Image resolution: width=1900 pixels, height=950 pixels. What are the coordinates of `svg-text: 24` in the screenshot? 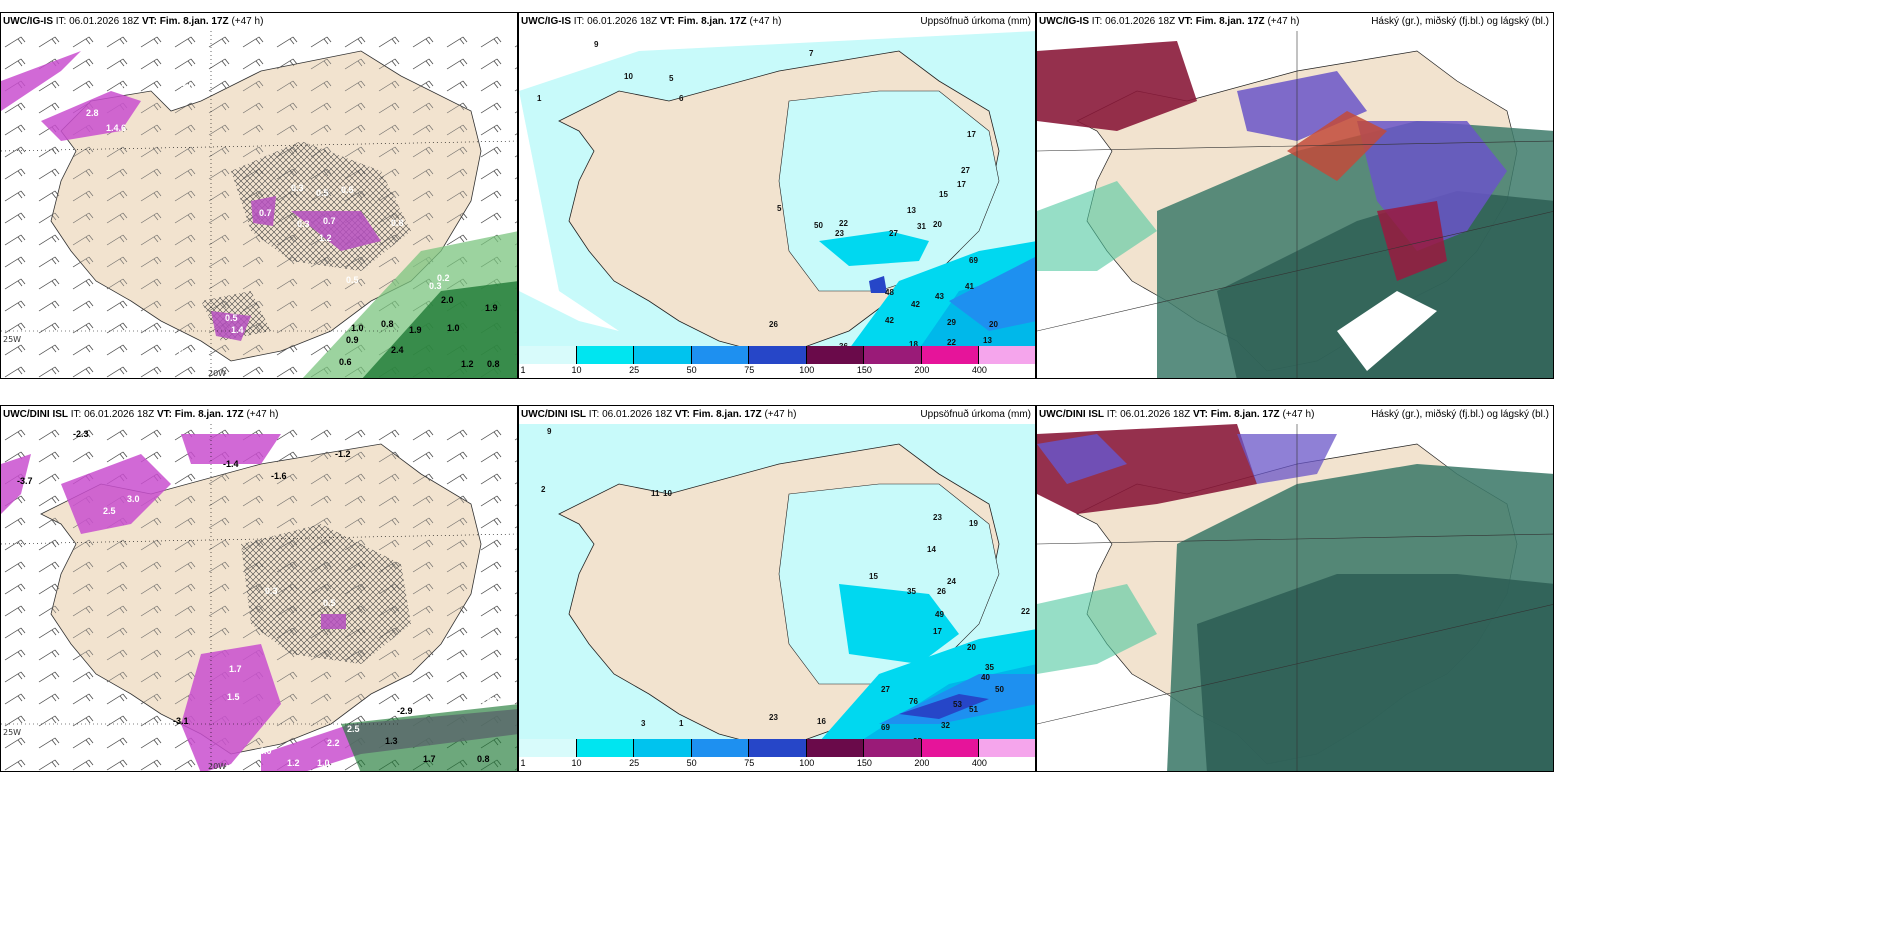 It's located at (951, 581).